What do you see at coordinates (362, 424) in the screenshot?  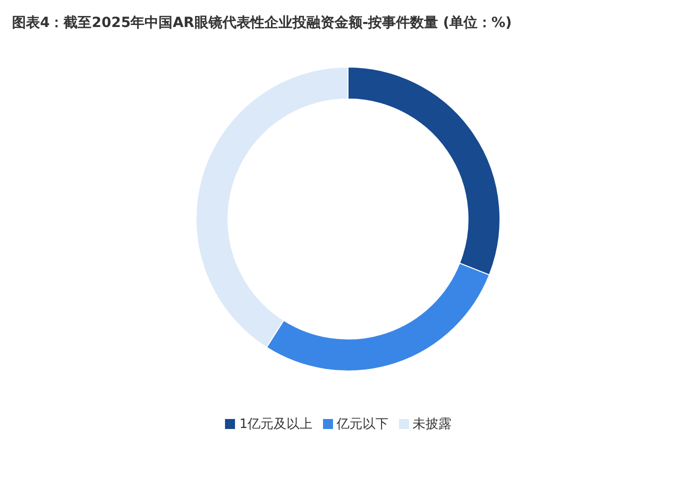 I see `legend-label: 亿元以下` at bounding box center [362, 424].